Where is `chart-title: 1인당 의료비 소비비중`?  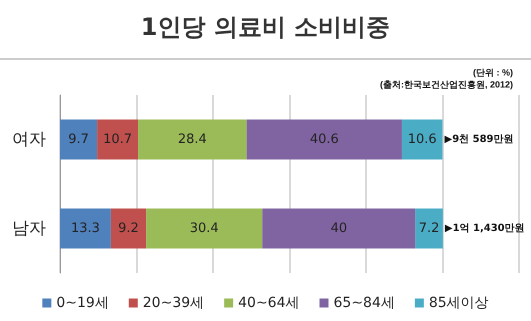 chart-title: 1인당 의료비 소비비중 is located at coordinates (265, 27).